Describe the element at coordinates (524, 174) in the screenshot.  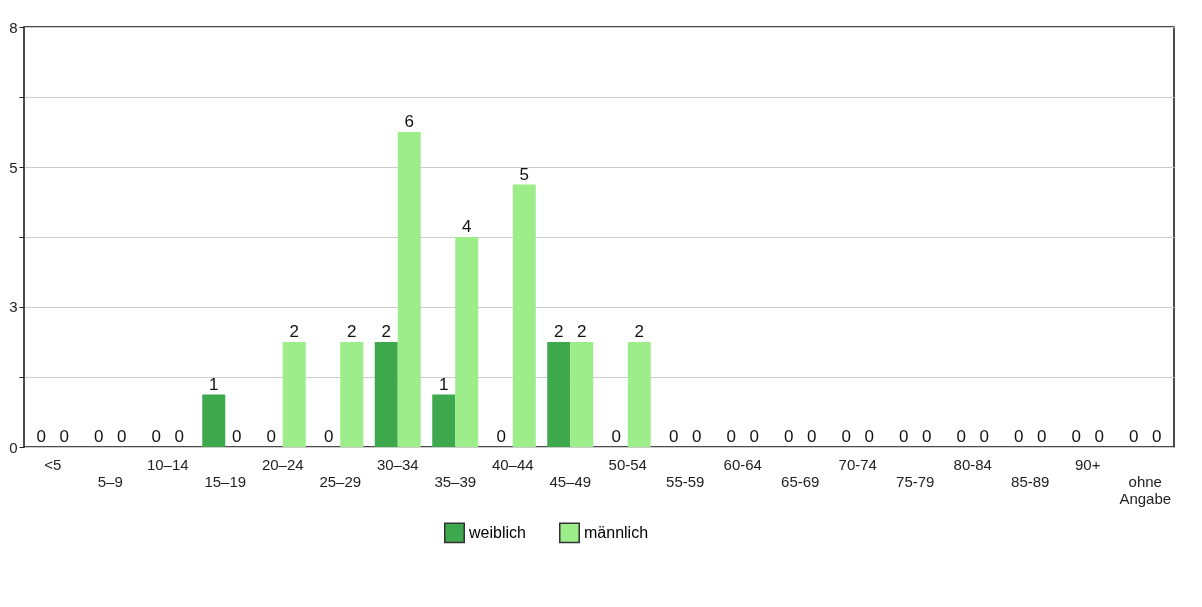
I see `data-label: 5` at that location.